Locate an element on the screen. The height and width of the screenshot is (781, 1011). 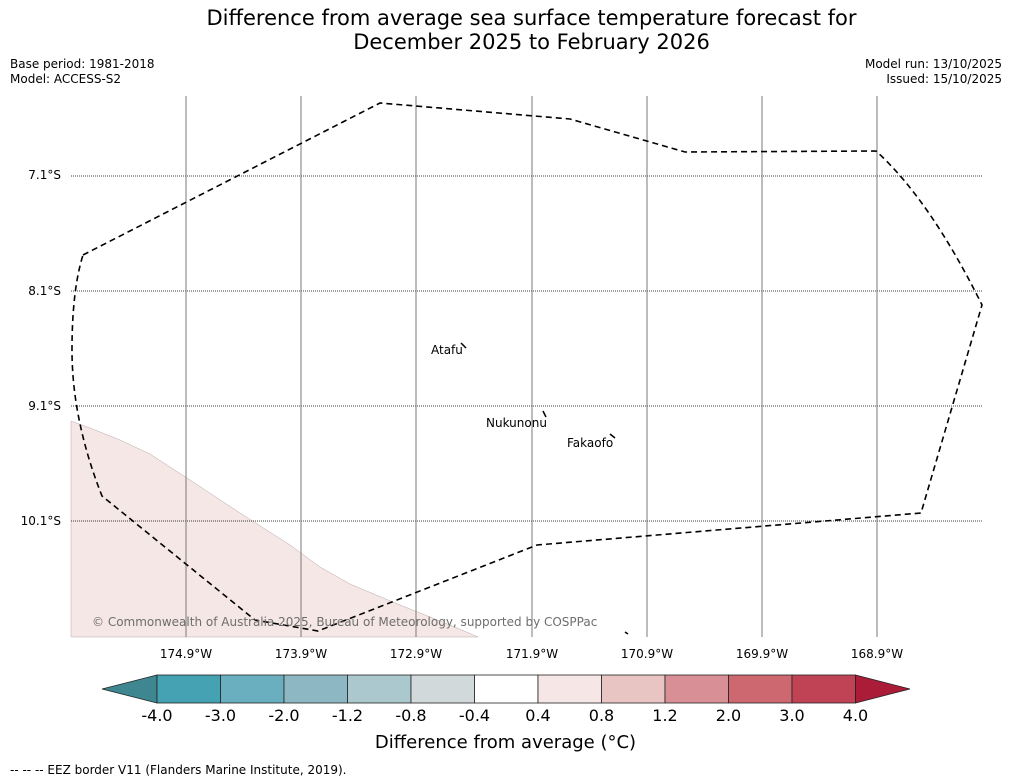
lat-label: 9.1°S is located at coordinates (44, 406).